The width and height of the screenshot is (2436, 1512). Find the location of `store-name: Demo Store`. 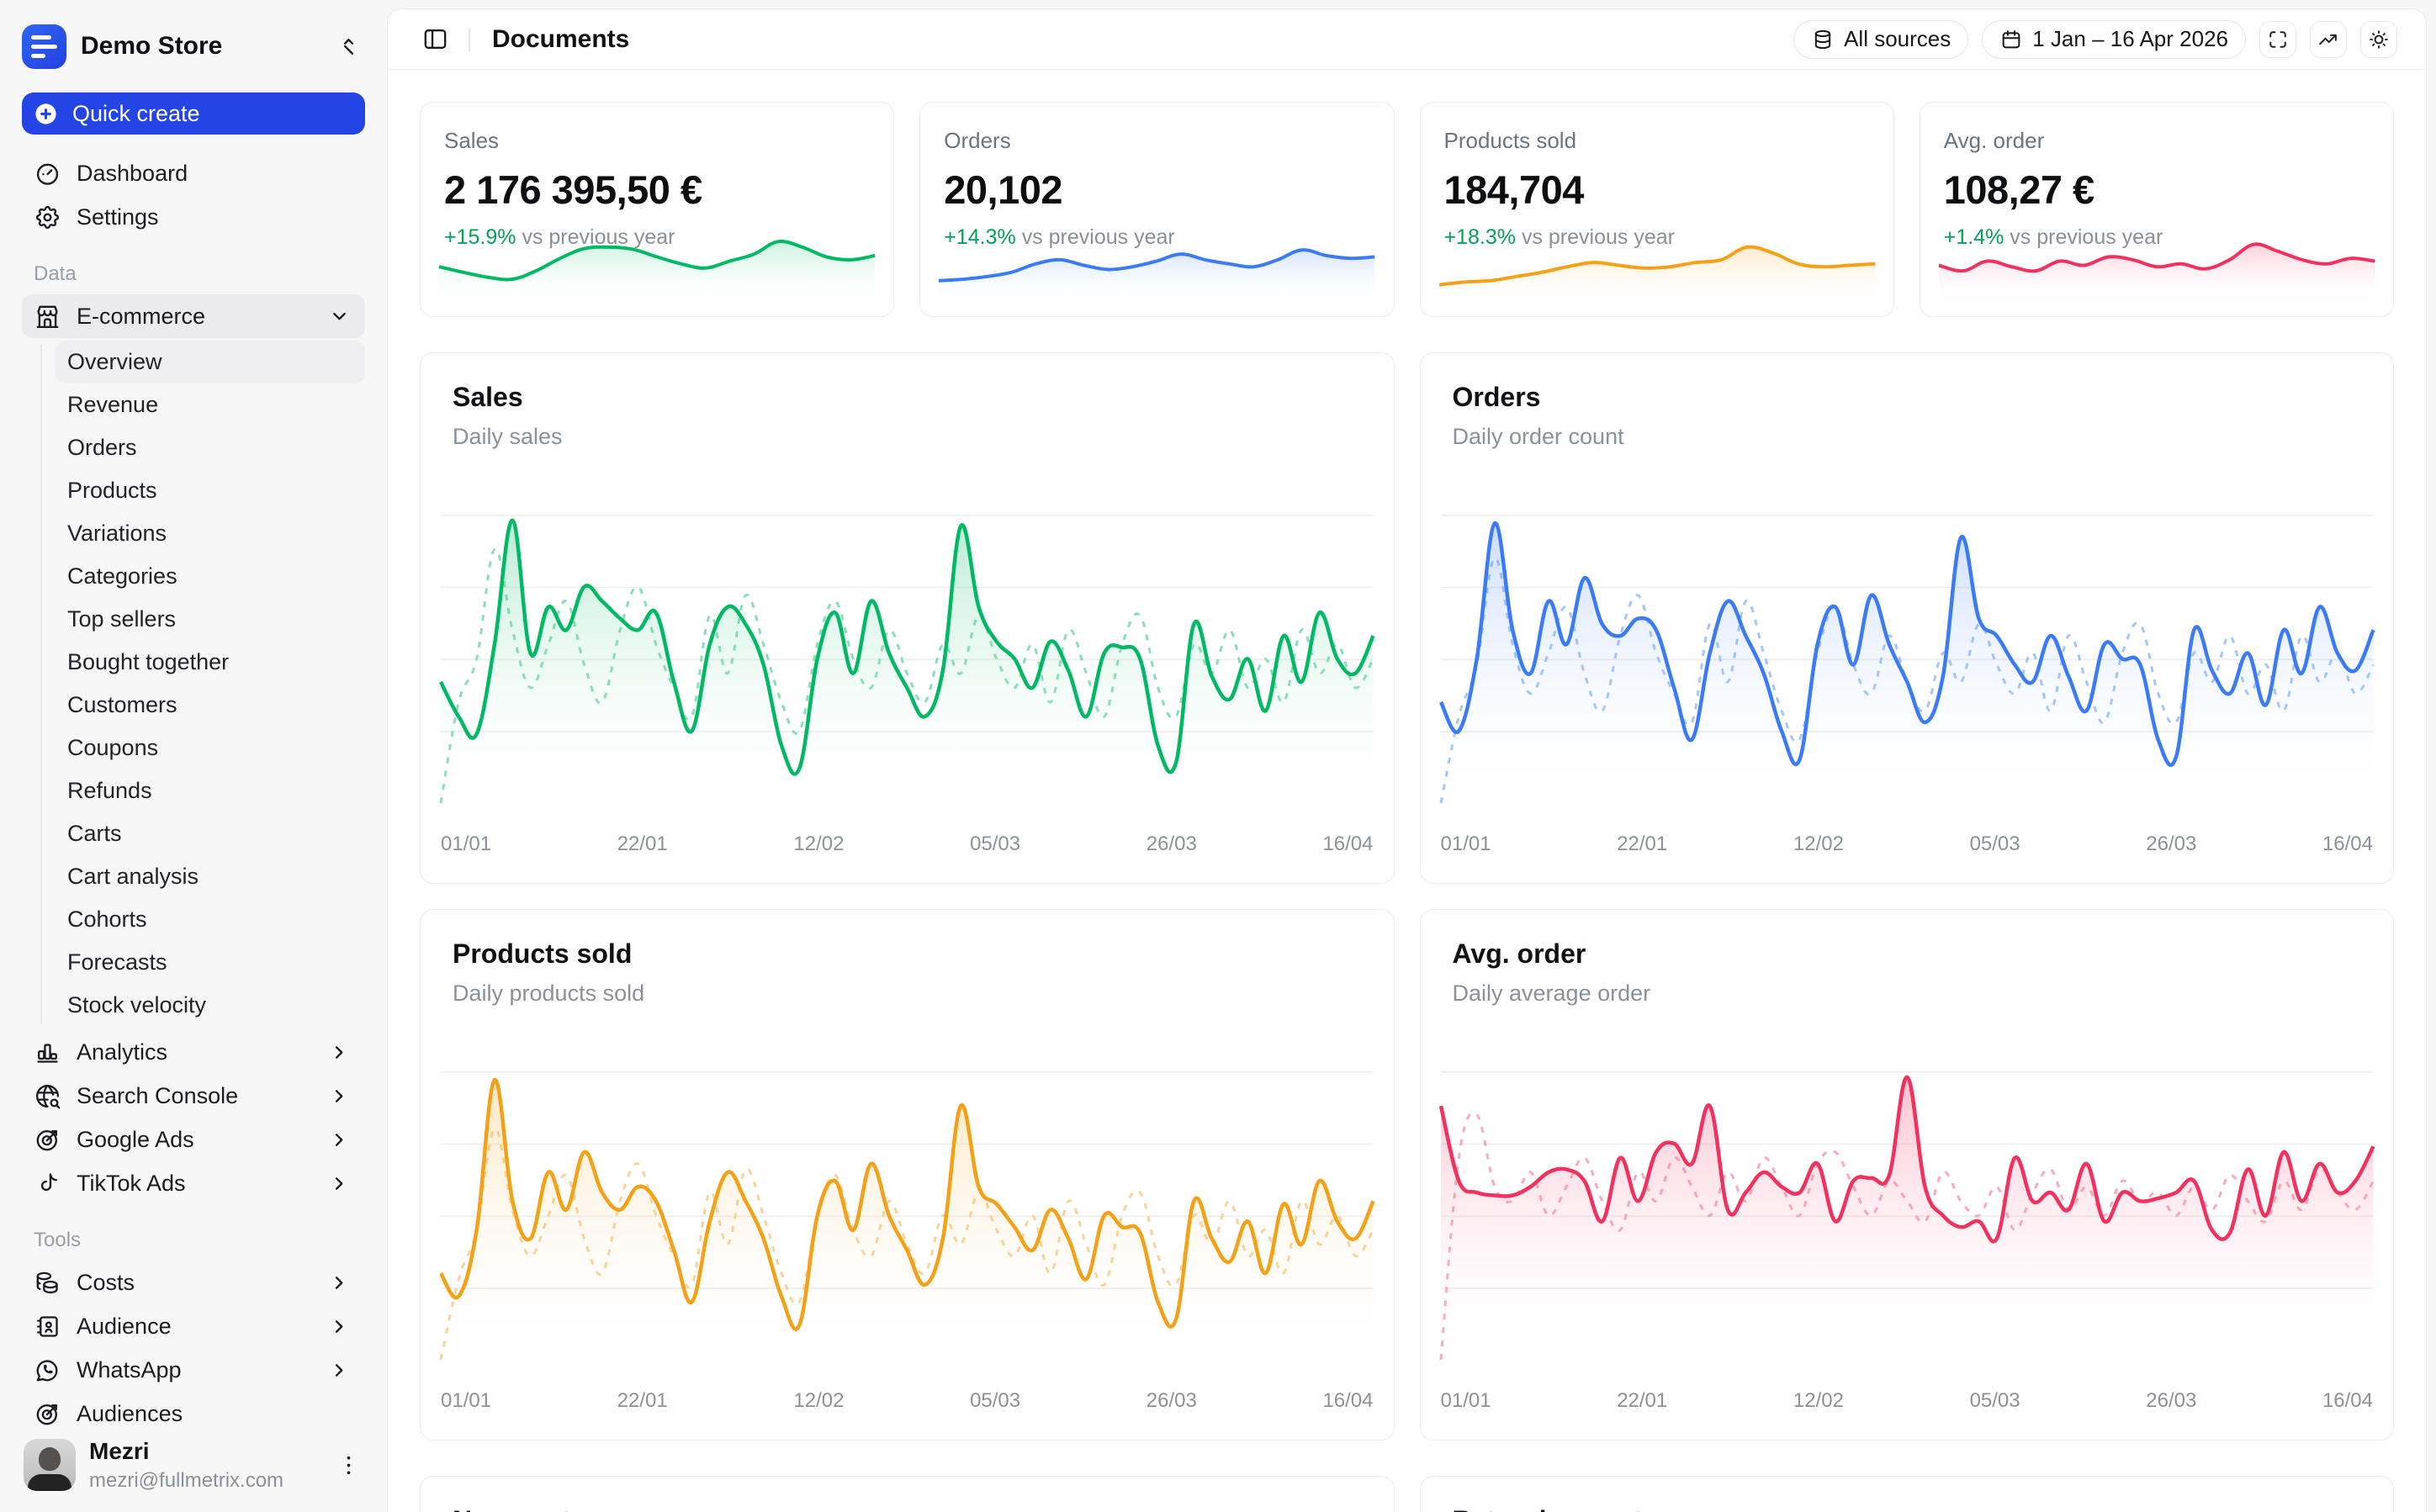

store-name: Demo Store is located at coordinates (152, 46).